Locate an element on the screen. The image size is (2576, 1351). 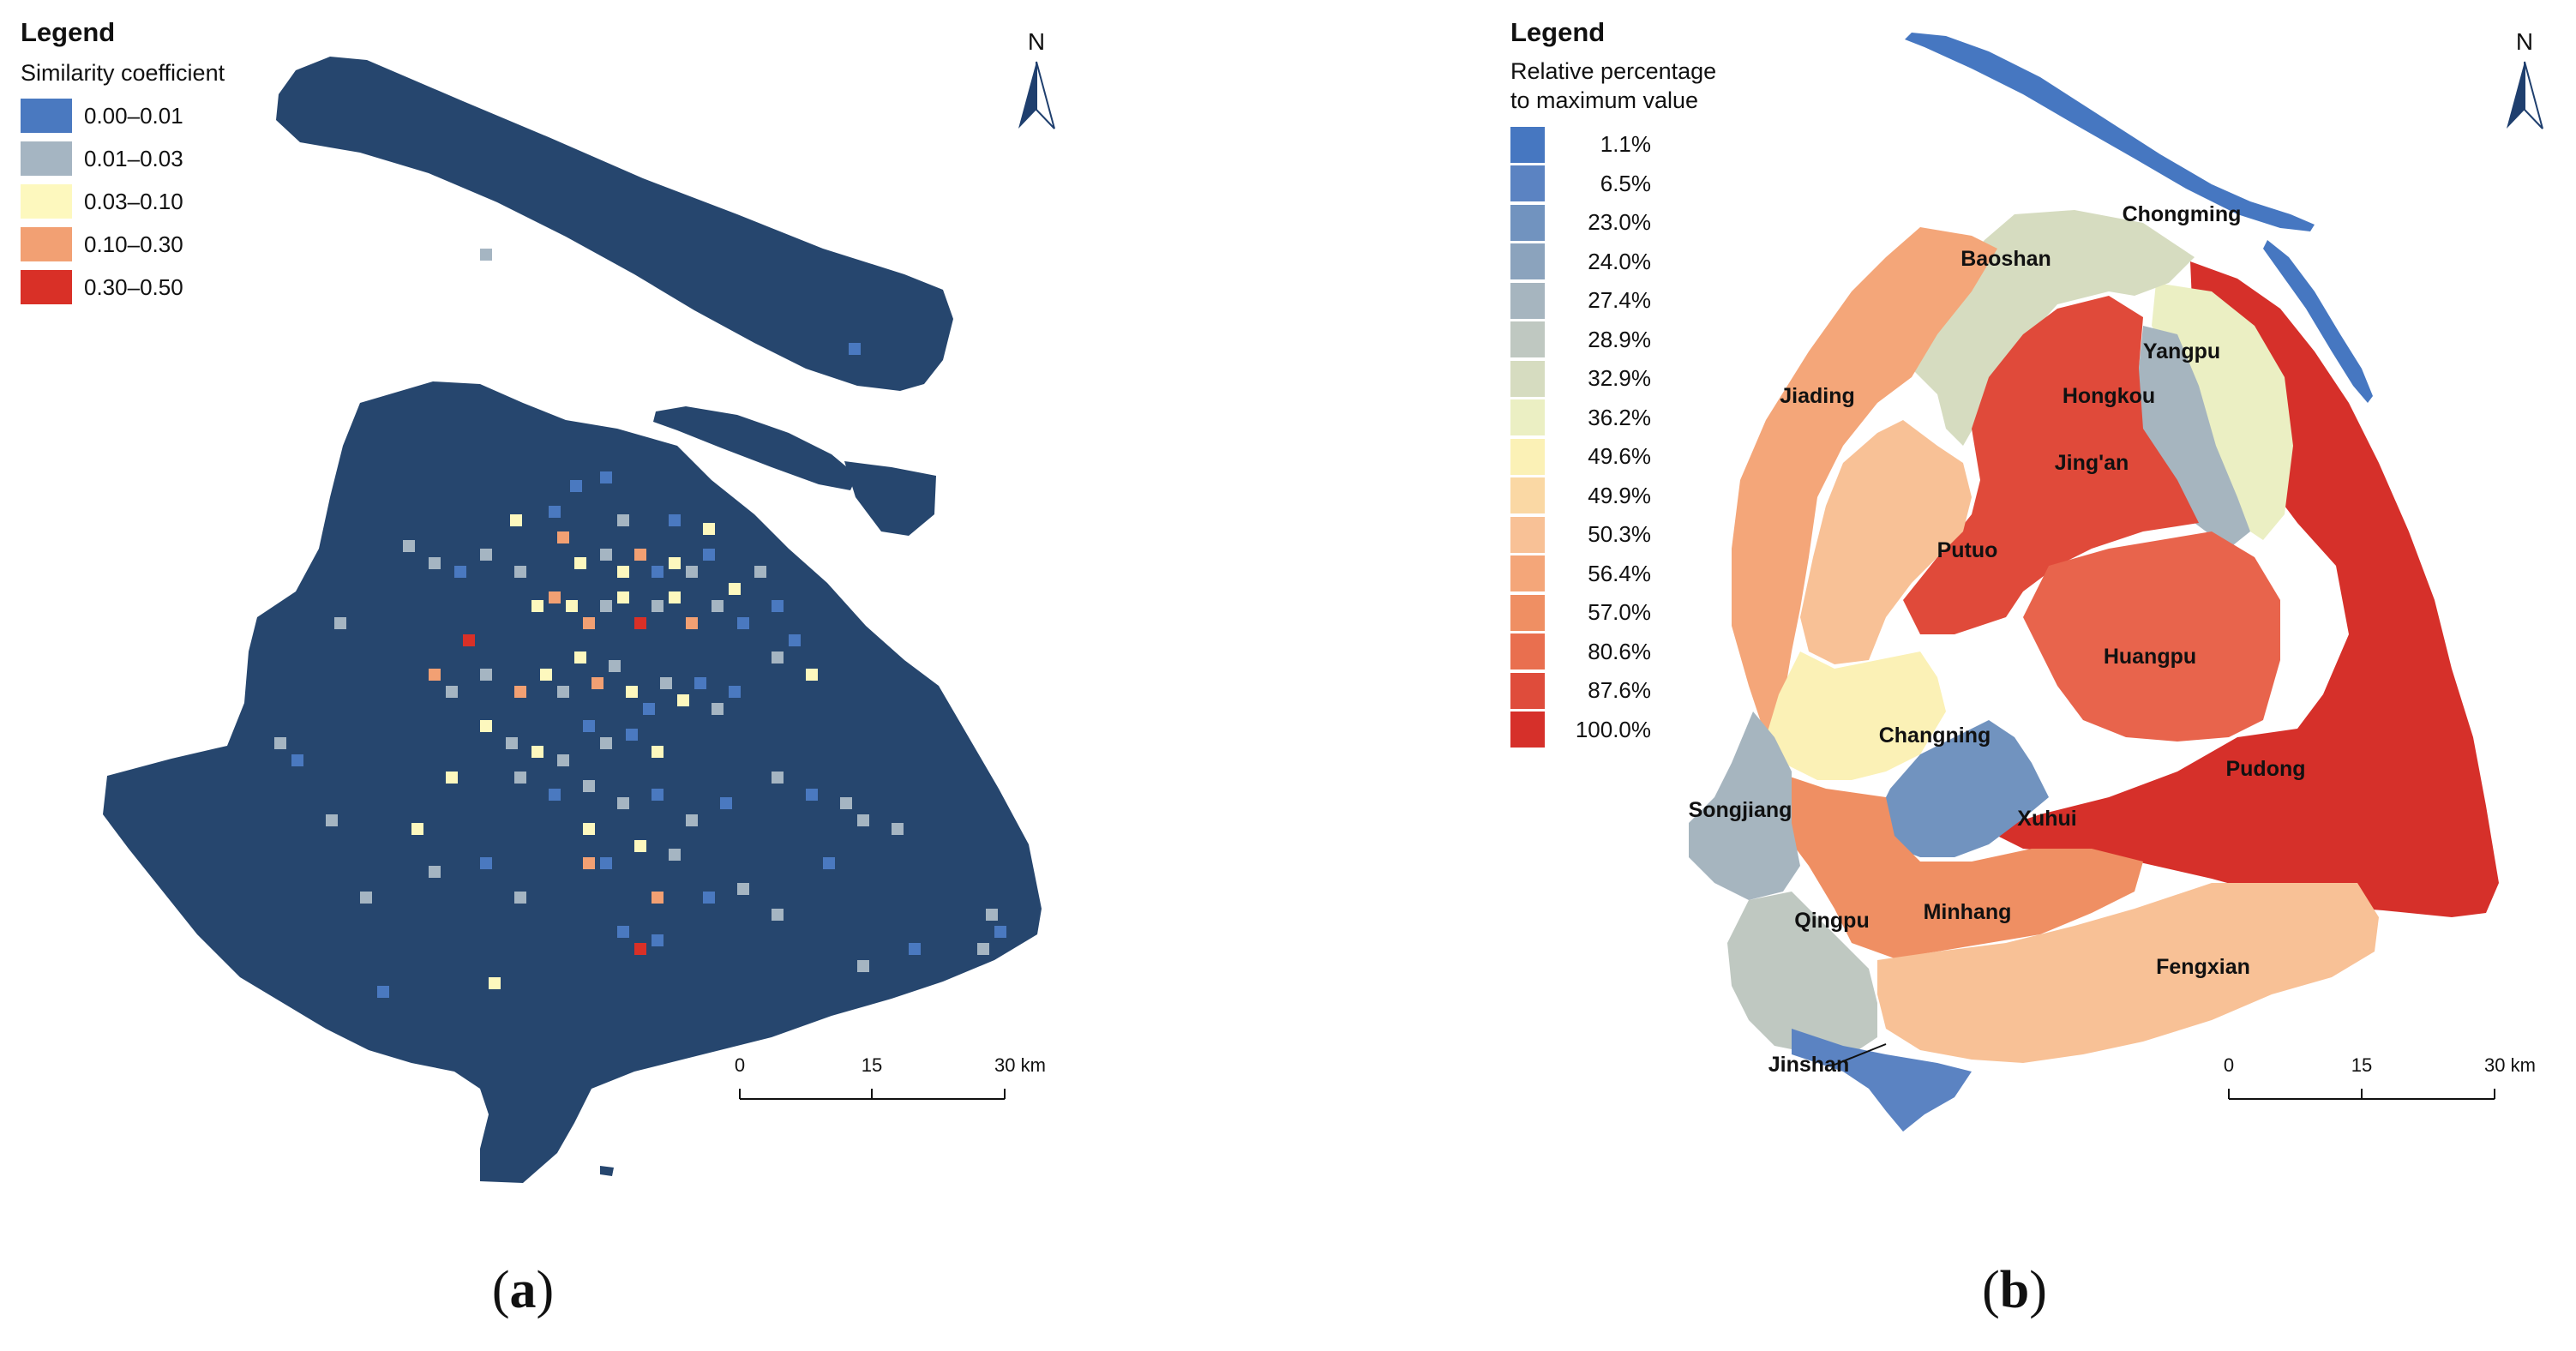
b-legend-row: 100.0% is located at coordinates (1613, 730).